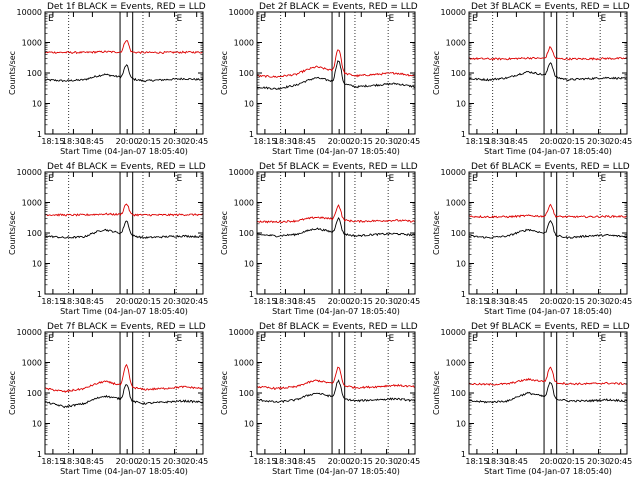 This screenshot has width=640, height=480. I want to click on panel-title: Det 8f BLACK = Events, RED = LLD, so click(338, 327).